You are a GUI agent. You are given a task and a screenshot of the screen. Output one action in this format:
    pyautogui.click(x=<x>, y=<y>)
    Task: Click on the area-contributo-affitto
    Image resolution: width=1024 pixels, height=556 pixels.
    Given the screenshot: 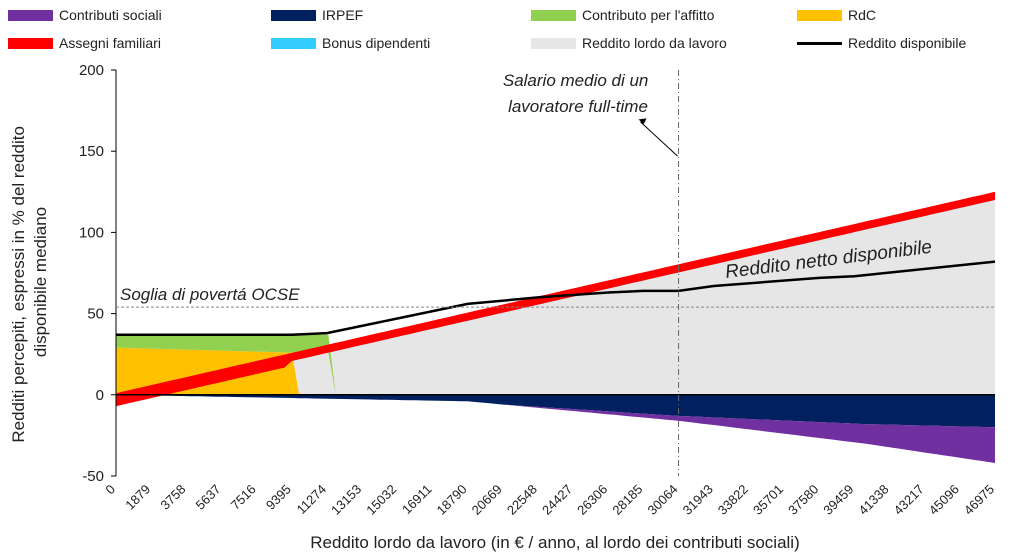 What is the action you would take?
    pyautogui.click(x=555, y=364)
    